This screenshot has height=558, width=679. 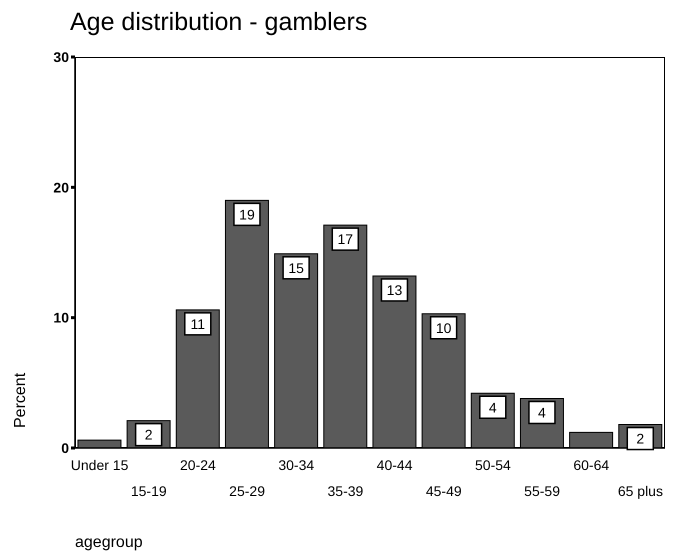 What do you see at coordinates (65, 448) in the screenshot?
I see `y-tick-label: 0` at bounding box center [65, 448].